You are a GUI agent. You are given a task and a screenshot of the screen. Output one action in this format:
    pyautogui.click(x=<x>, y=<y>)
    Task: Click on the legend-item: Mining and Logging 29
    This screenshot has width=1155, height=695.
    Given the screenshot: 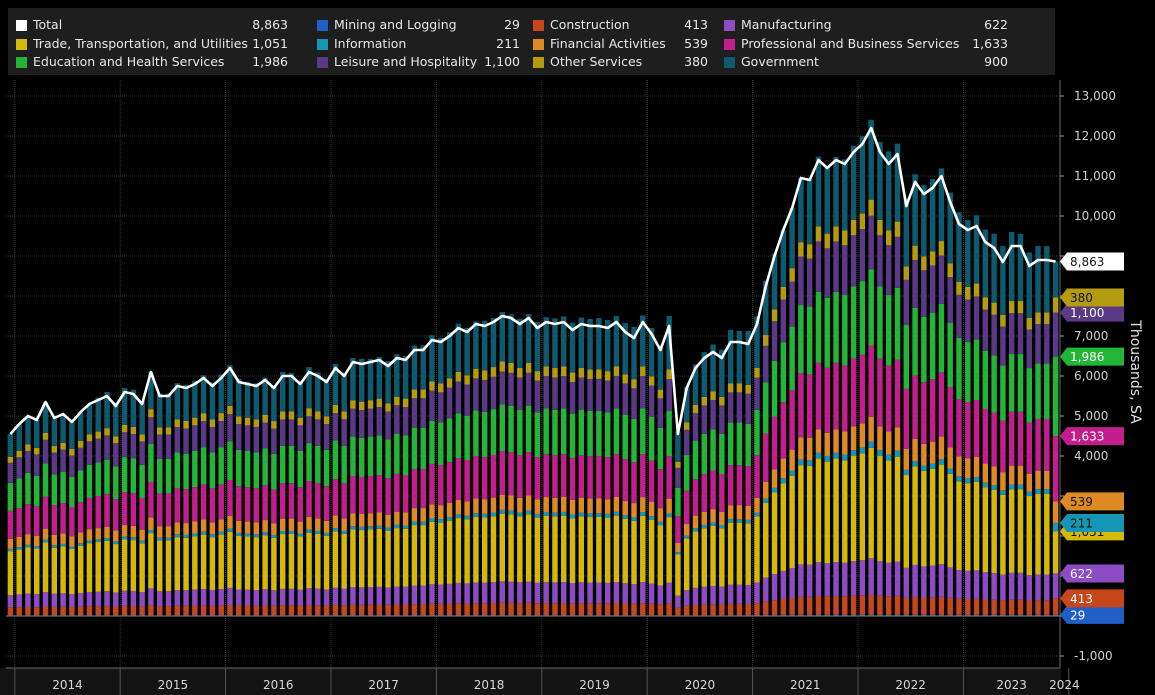 What is the action you would take?
    pyautogui.click(x=418, y=25)
    